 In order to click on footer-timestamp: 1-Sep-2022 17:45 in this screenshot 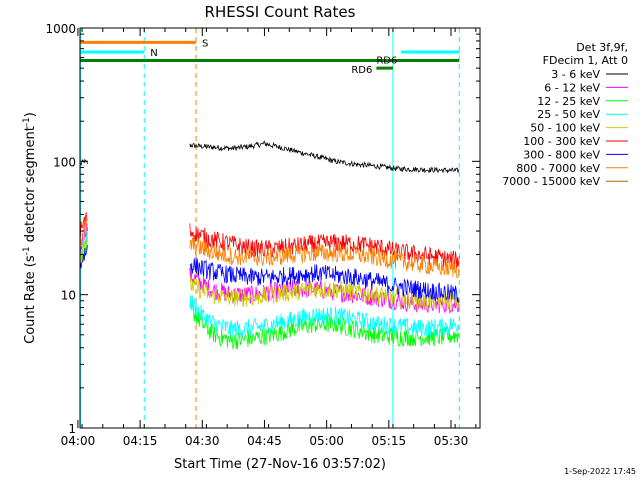, I will do `click(600, 471)`.